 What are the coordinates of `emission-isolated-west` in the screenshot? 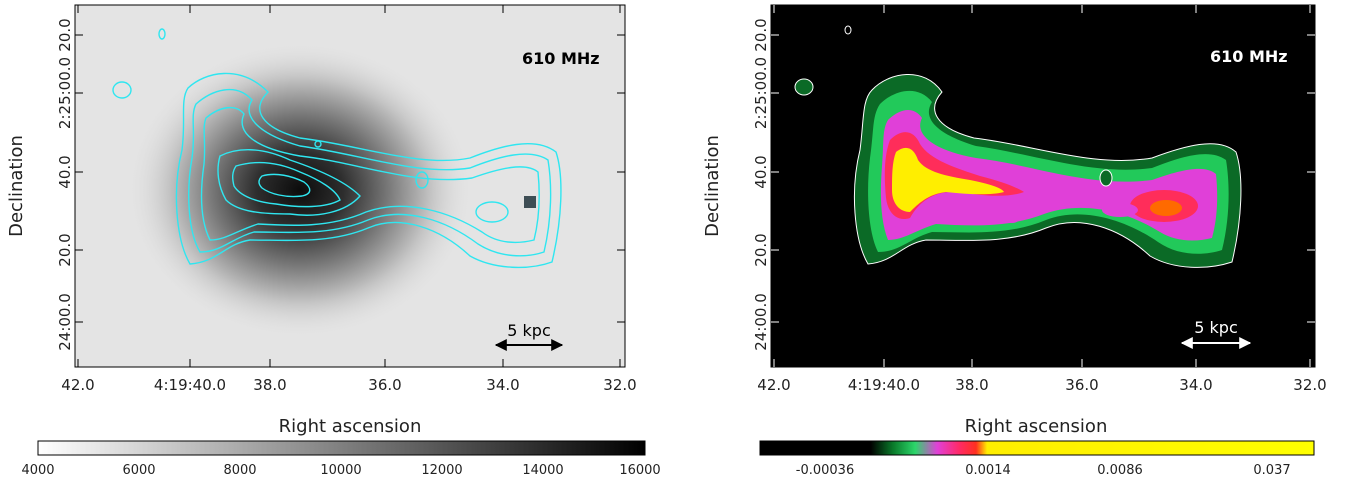 It's located at (804, 87).